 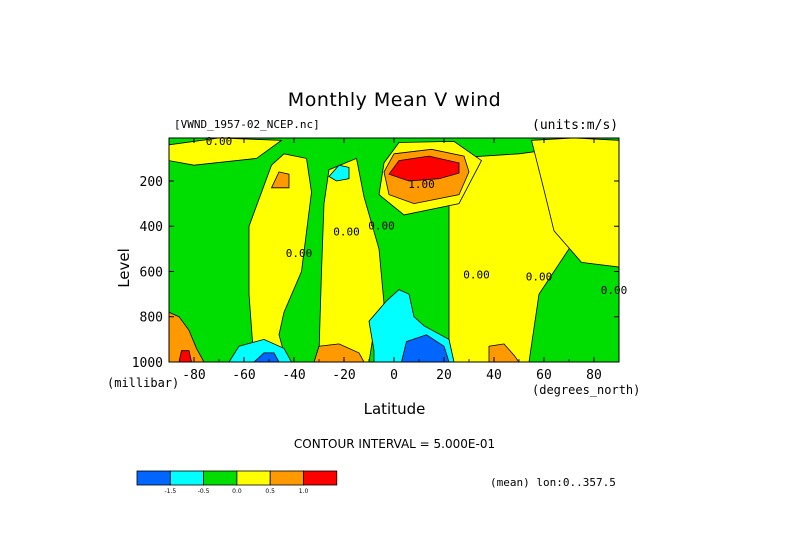 I want to click on file-label: [VWND_1957-02_NCEP.nc], so click(x=247, y=124).